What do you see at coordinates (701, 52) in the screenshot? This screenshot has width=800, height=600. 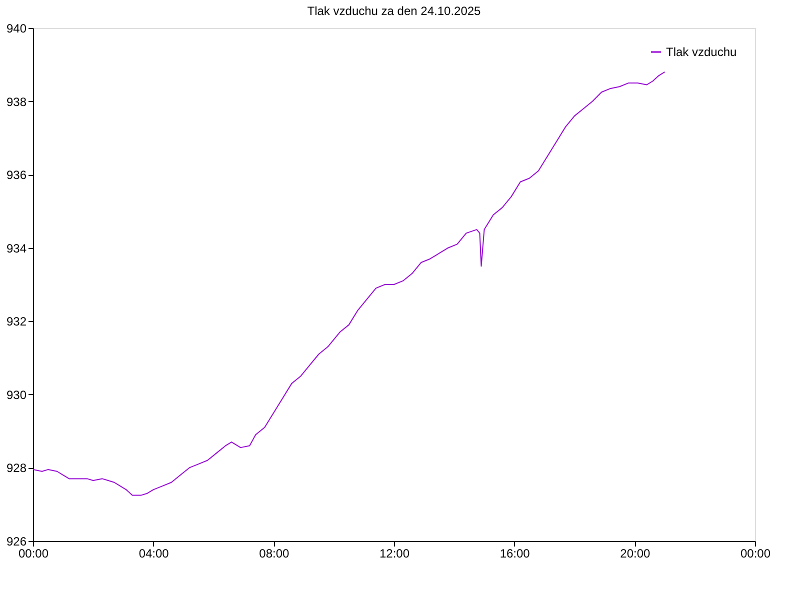 I see `legend-label: Tlak vzduchu` at bounding box center [701, 52].